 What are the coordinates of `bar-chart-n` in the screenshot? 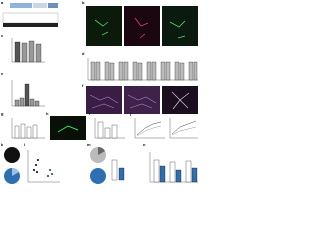 It's located at (173, 167).